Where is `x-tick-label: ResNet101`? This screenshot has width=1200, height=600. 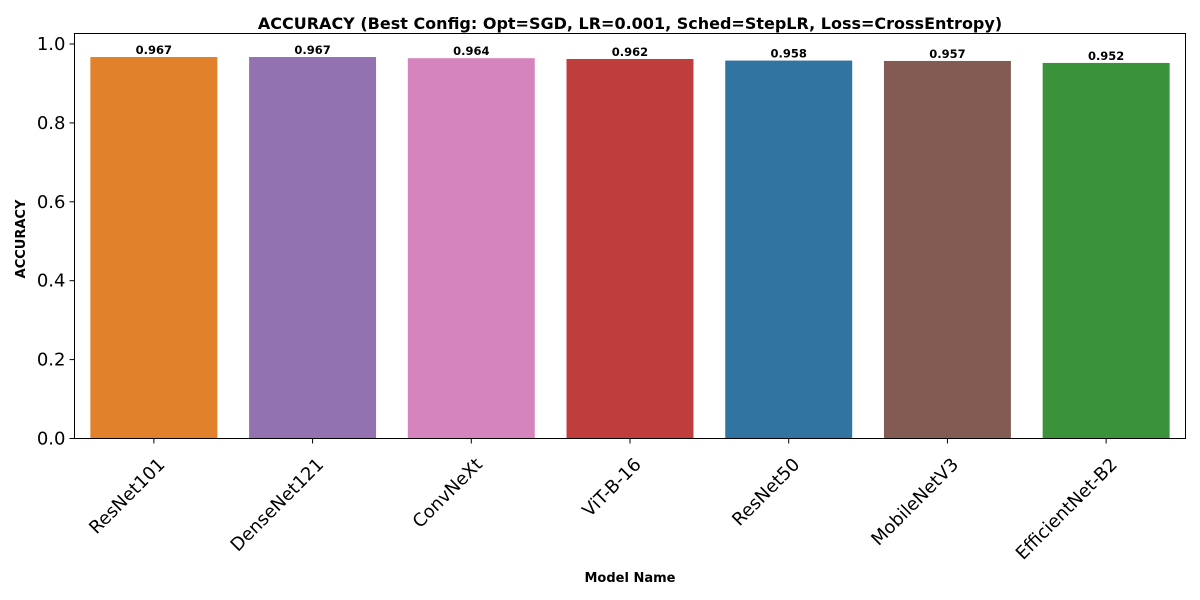
x-tick-label: ResNet101 is located at coordinates (127, 496).